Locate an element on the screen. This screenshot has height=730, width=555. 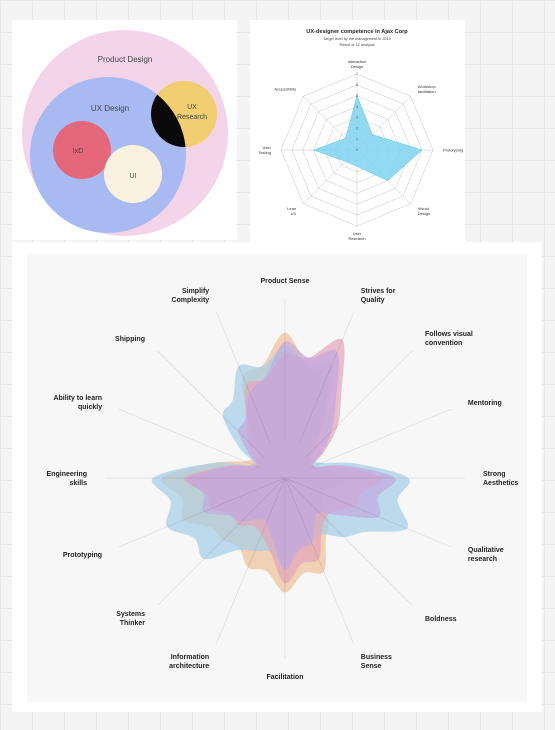
radar-axis-label-line2: UX is located at coordinates (294, 213).